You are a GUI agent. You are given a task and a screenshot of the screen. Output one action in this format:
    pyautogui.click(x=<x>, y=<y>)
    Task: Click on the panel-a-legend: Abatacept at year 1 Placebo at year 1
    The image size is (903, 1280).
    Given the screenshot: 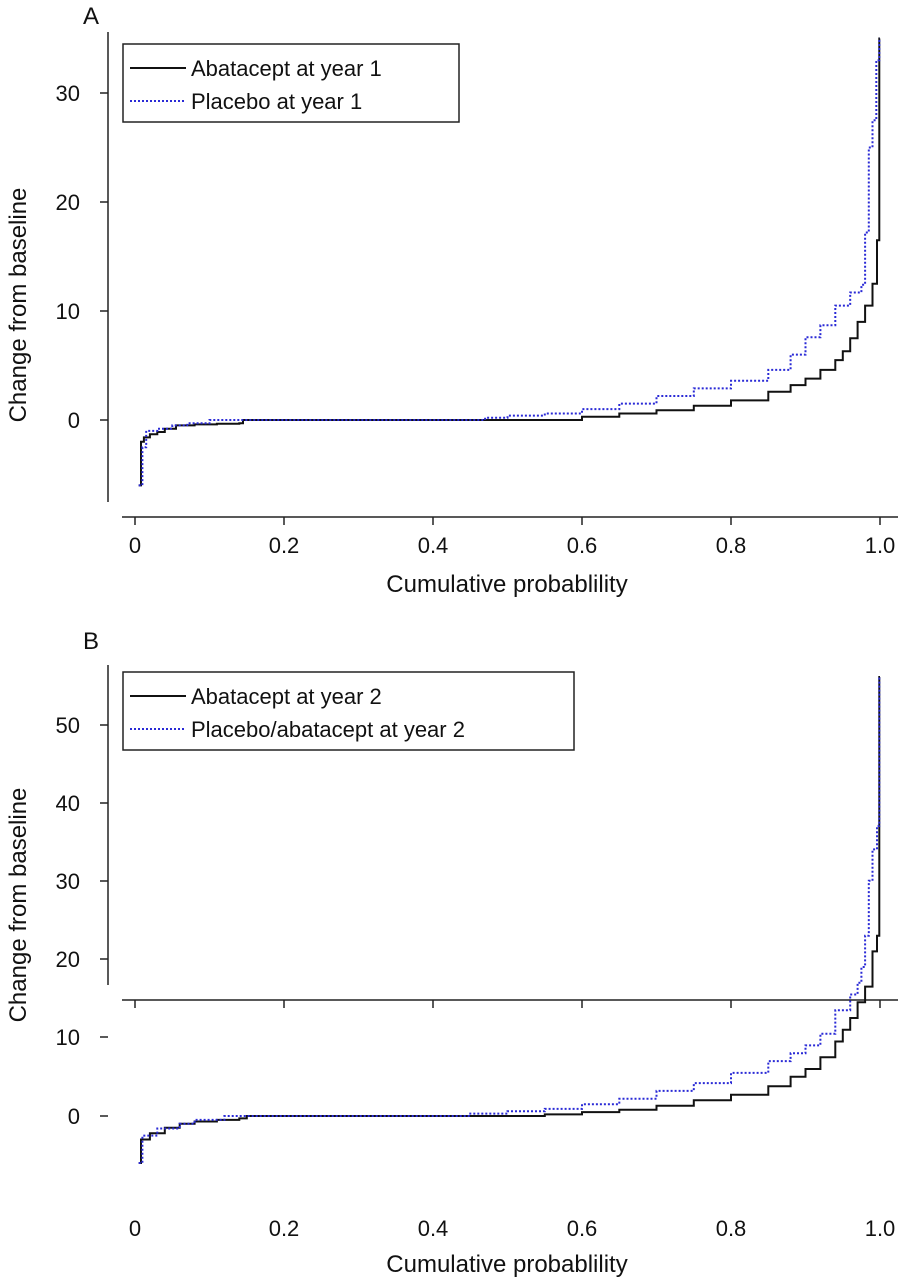 What is the action you would take?
    pyautogui.click(x=291, y=83)
    